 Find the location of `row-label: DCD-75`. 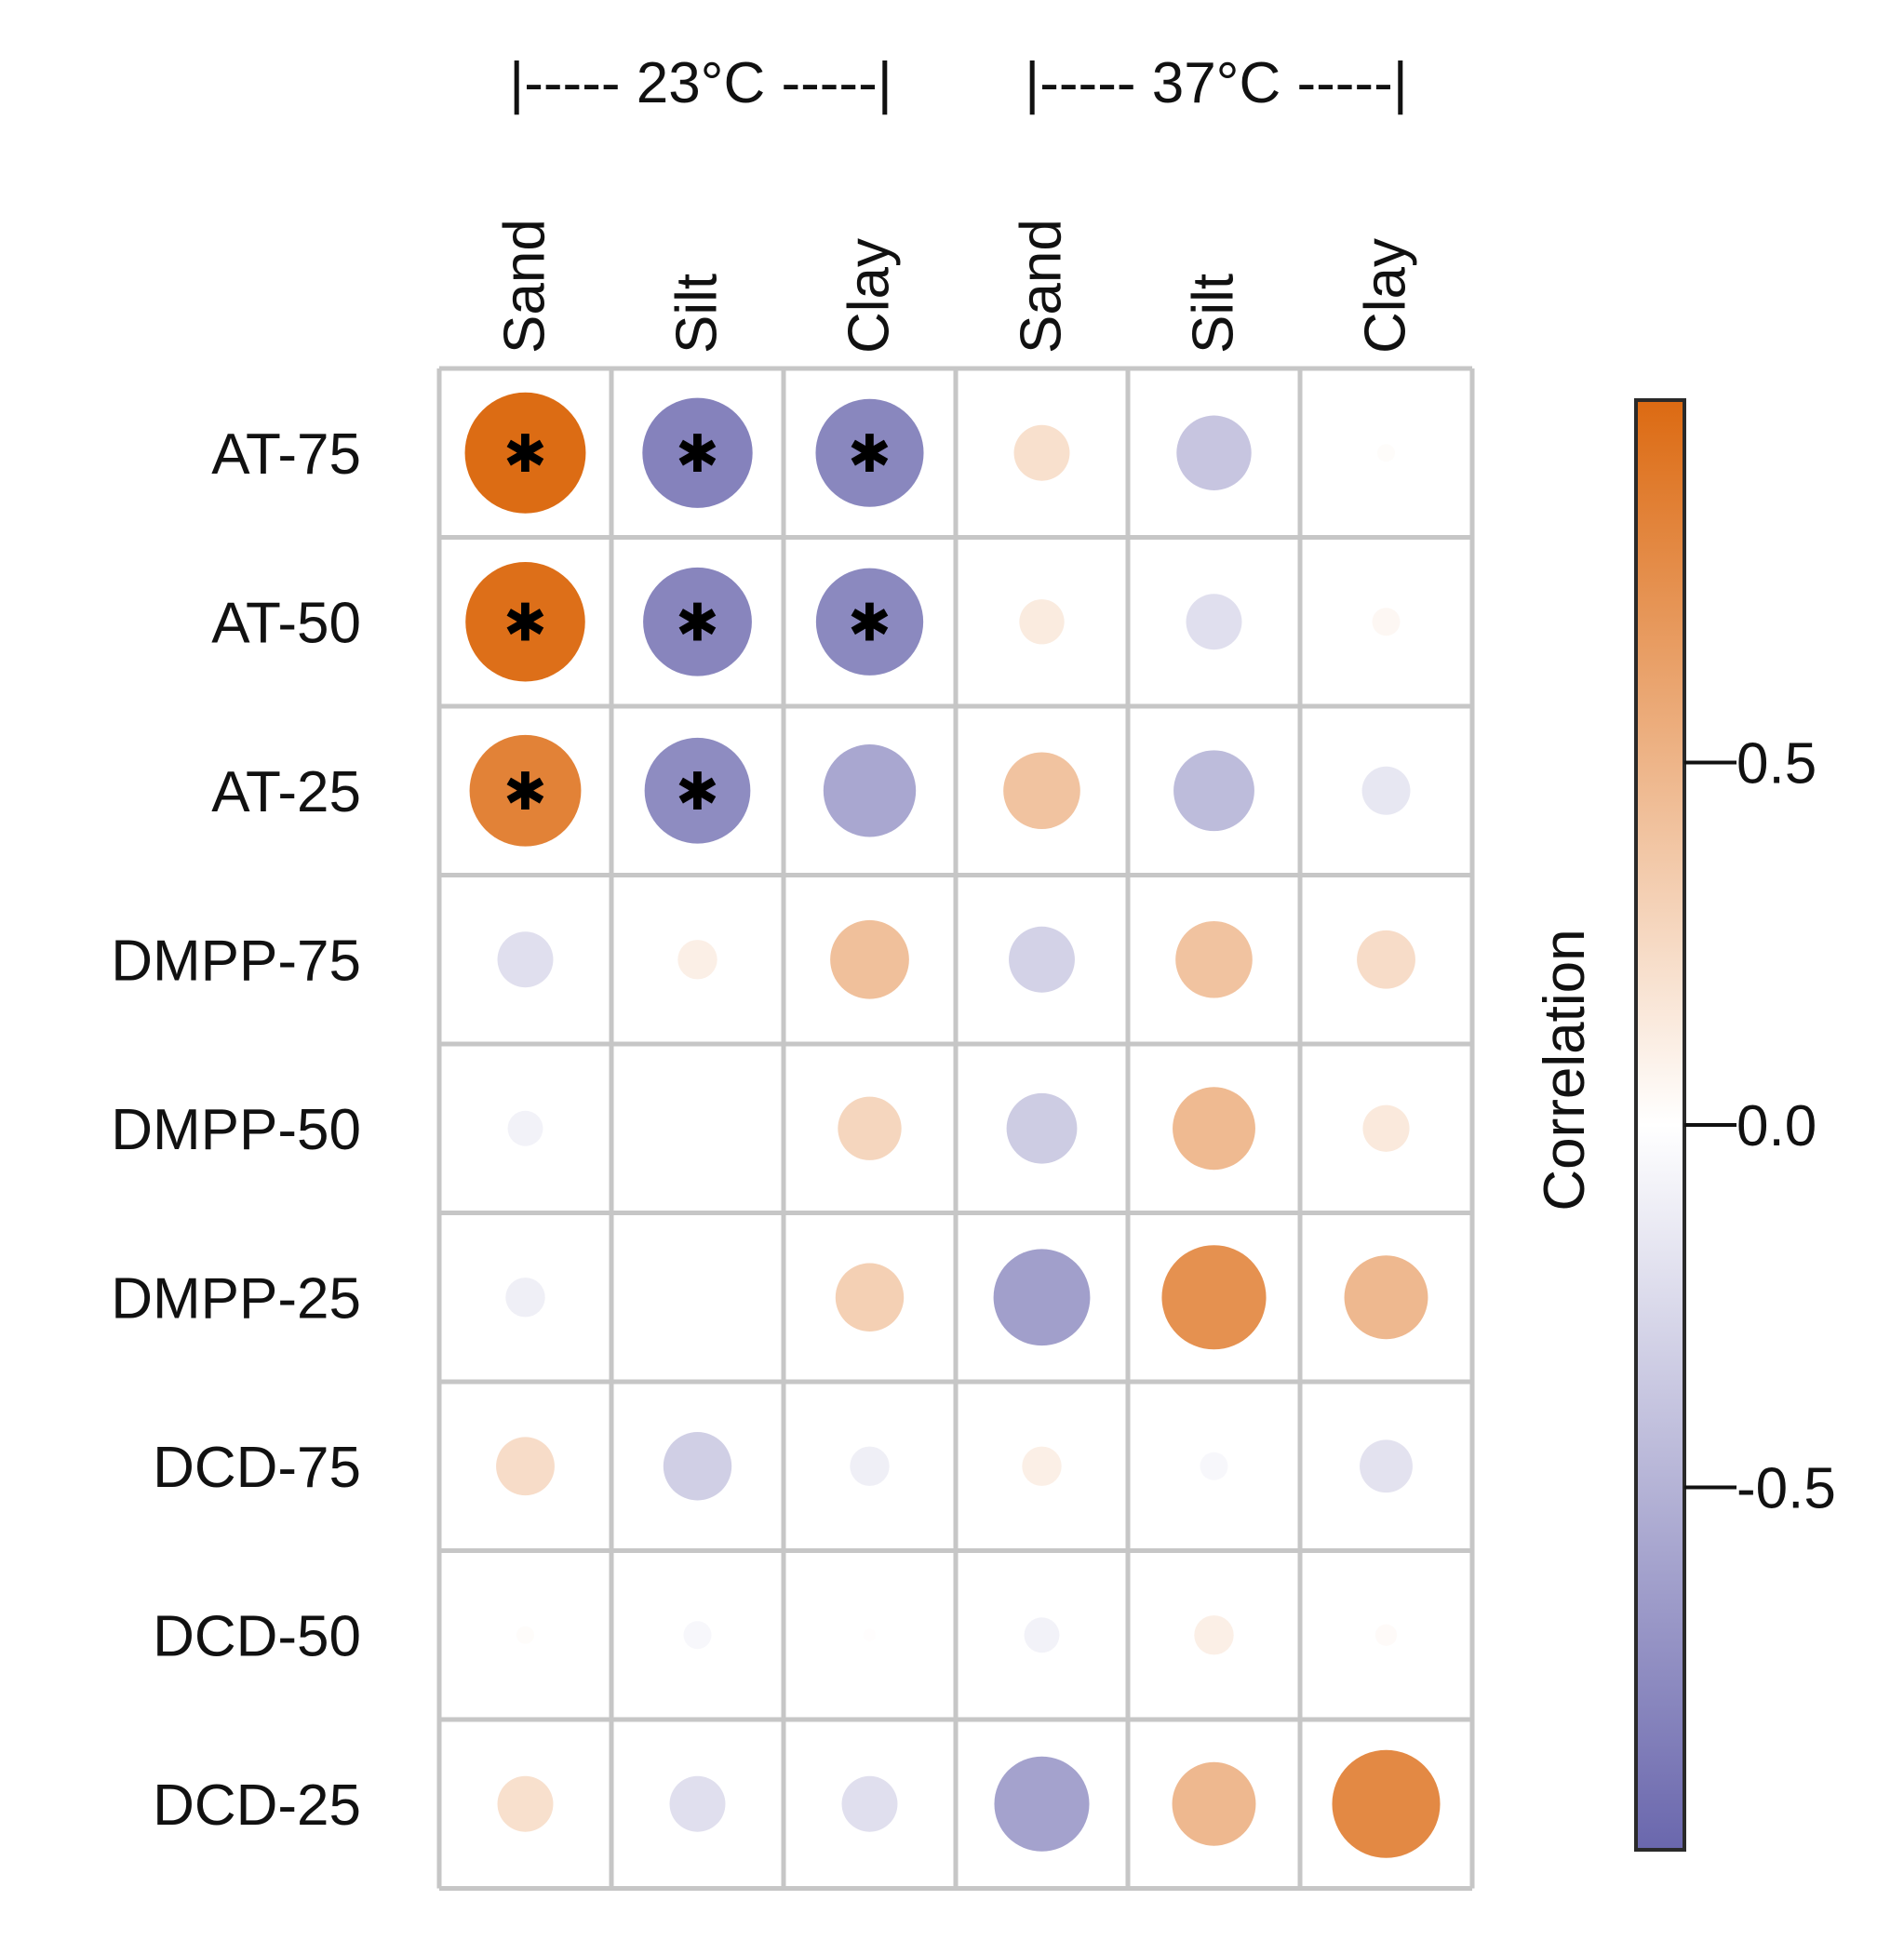

row-label: DCD-75 is located at coordinates (257, 1468).